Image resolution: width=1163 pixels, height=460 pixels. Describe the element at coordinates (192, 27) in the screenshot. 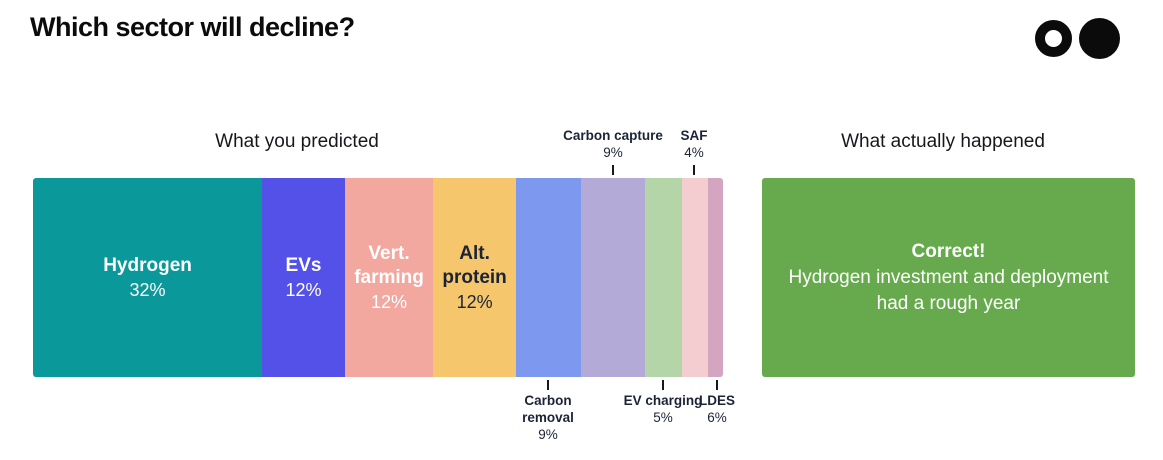

I see `page-title: Which sector will decline?` at that location.